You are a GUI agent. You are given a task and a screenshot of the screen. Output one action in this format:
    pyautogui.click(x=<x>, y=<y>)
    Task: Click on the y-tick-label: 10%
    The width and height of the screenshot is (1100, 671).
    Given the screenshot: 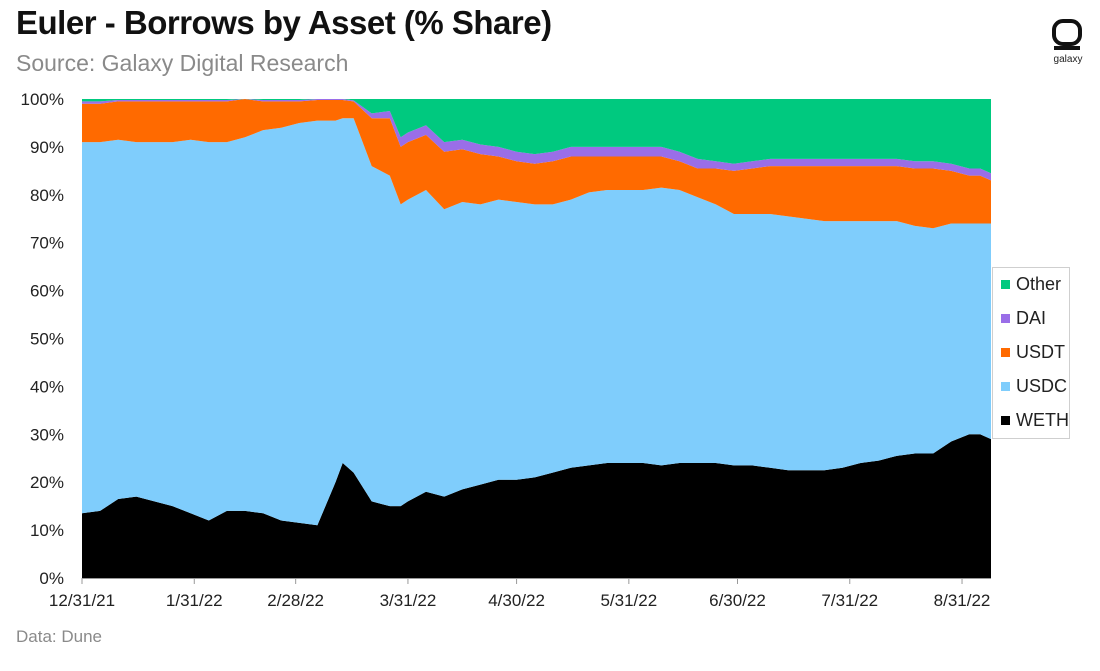 What is the action you would take?
    pyautogui.click(x=47, y=530)
    